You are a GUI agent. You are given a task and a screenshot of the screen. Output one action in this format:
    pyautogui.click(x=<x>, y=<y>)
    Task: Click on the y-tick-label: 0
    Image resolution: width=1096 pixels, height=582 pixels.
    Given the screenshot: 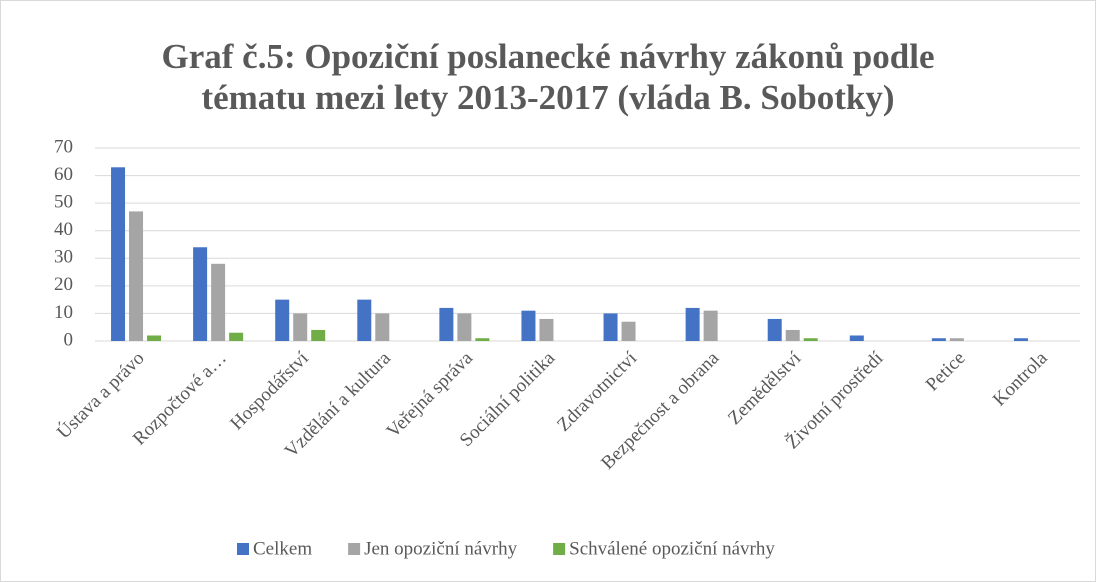 What is the action you would take?
    pyautogui.click(x=69, y=339)
    